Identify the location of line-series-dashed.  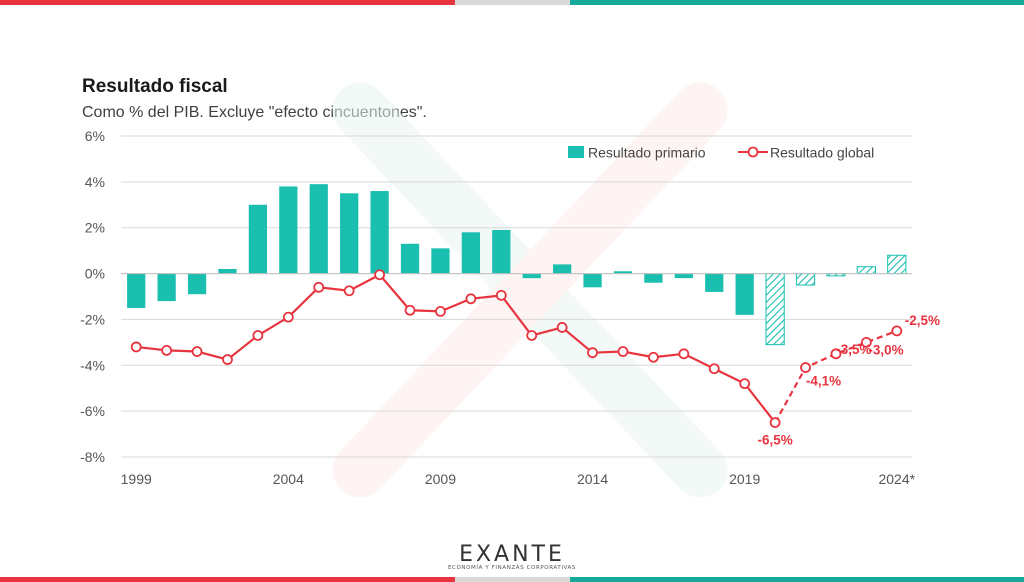
(836, 376).